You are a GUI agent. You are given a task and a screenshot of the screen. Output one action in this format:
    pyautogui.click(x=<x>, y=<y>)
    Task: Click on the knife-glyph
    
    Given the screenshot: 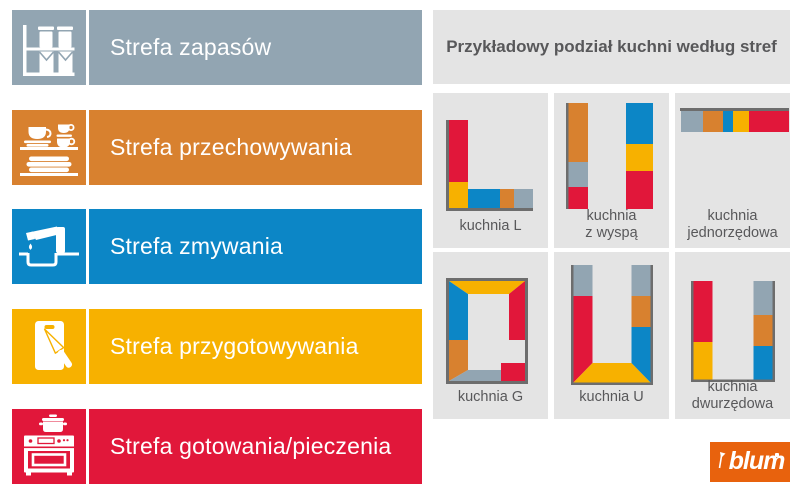 What is the action you would take?
    pyautogui.click(x=58, y=348)
    